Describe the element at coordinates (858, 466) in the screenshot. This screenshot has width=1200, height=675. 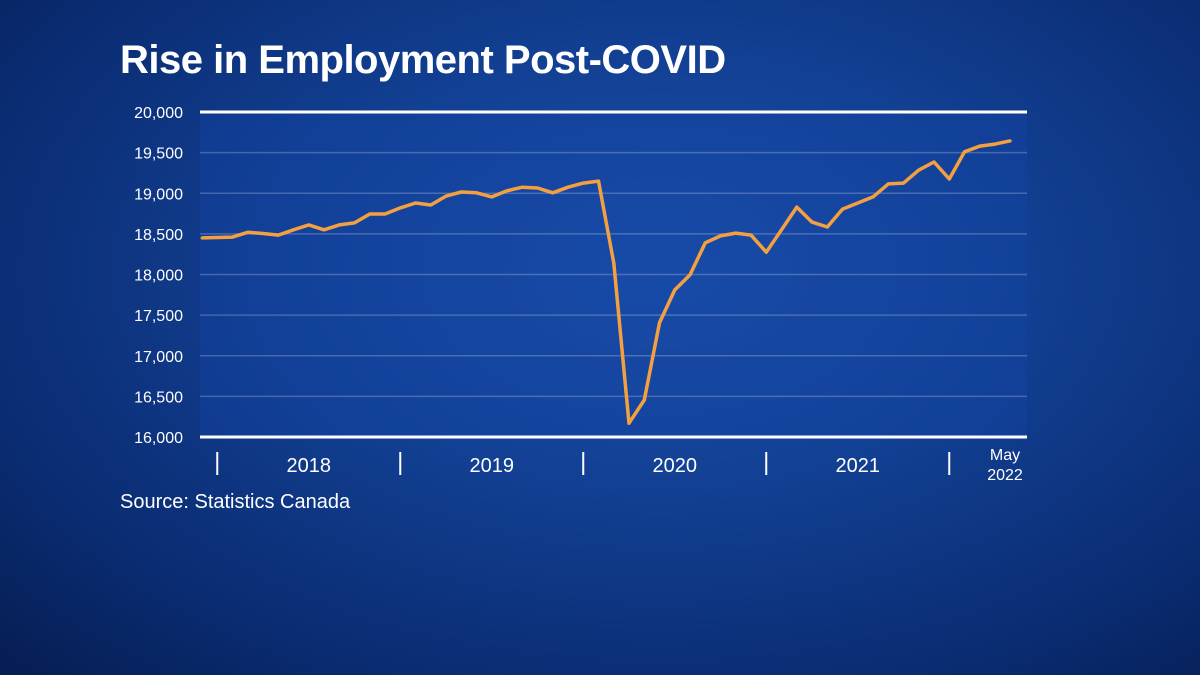
I see `x-tick-label: 2021` at that location.